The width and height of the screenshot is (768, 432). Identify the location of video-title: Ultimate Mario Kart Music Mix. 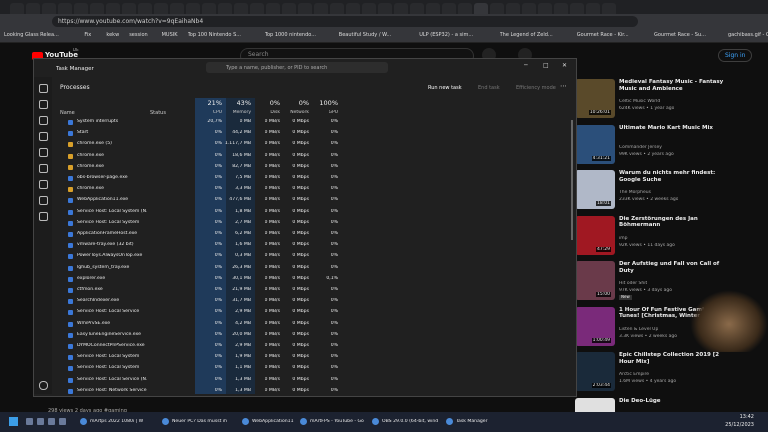
(666, 127).